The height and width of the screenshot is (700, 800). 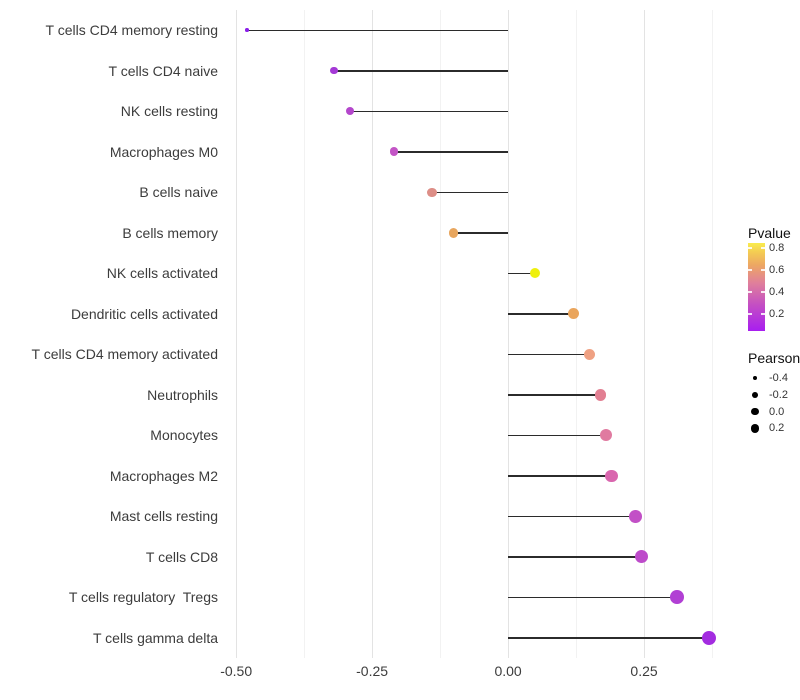 I want to click on legend-size-label: -0.4, so click(x=778, y=378).